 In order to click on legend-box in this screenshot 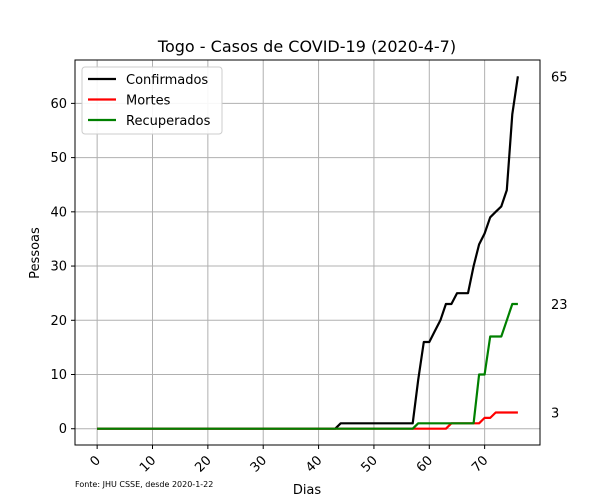, I will do `click(152, 100)`.